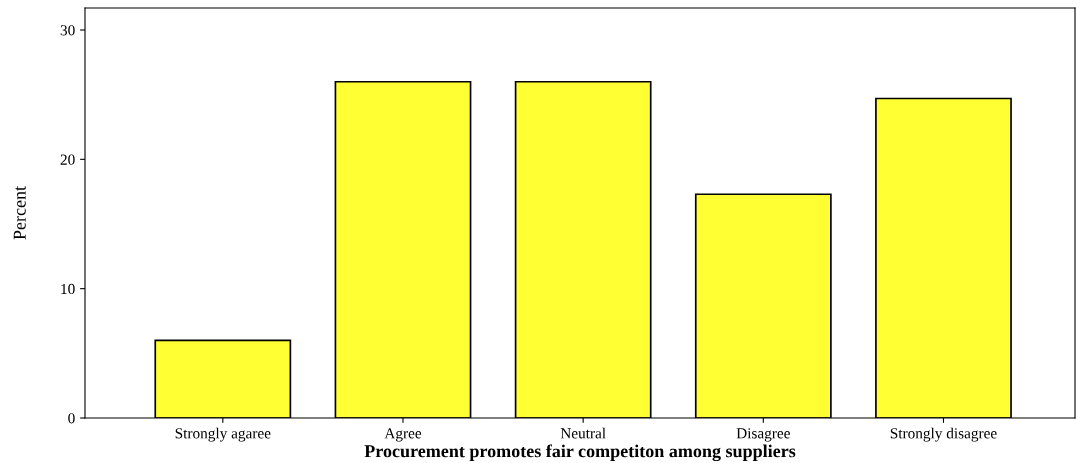 Image resolution: width=1077 pixels, height=463 pixels. Describe the element at coordinates (67, 30) in the screenshot. I see `y-tick-label: 30` at that location.